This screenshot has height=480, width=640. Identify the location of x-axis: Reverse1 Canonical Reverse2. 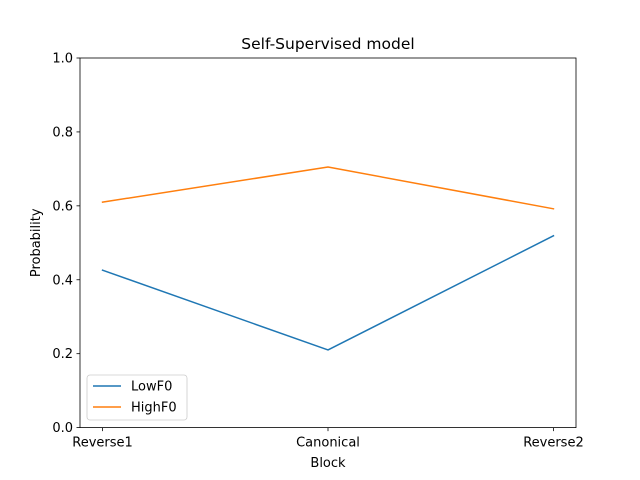
(328, 439).